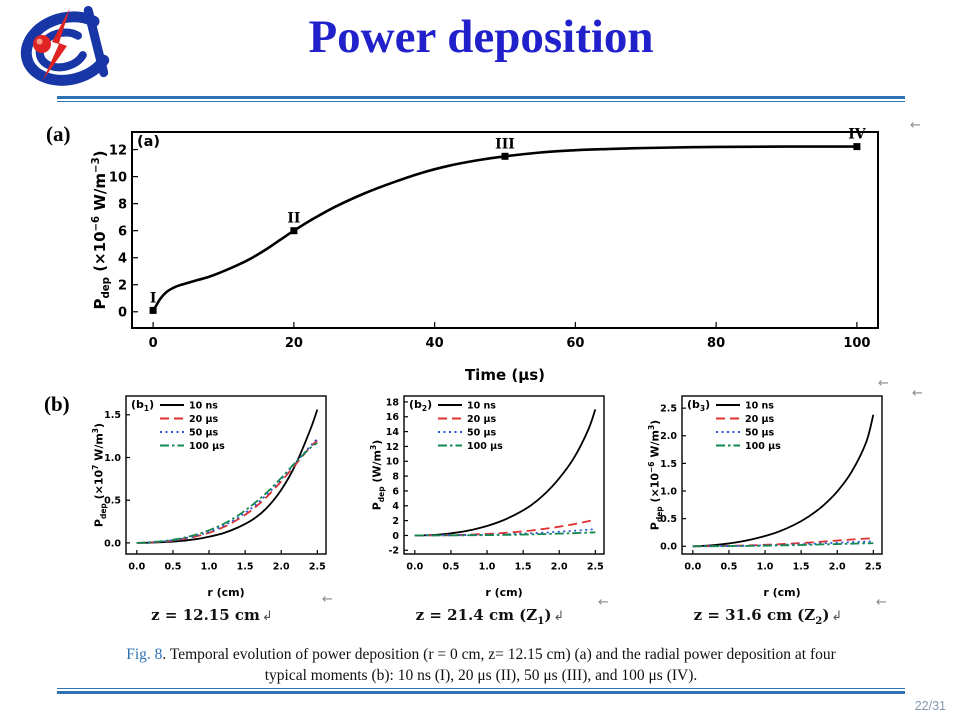  I want to click on marker-IV, so click(857, 147).